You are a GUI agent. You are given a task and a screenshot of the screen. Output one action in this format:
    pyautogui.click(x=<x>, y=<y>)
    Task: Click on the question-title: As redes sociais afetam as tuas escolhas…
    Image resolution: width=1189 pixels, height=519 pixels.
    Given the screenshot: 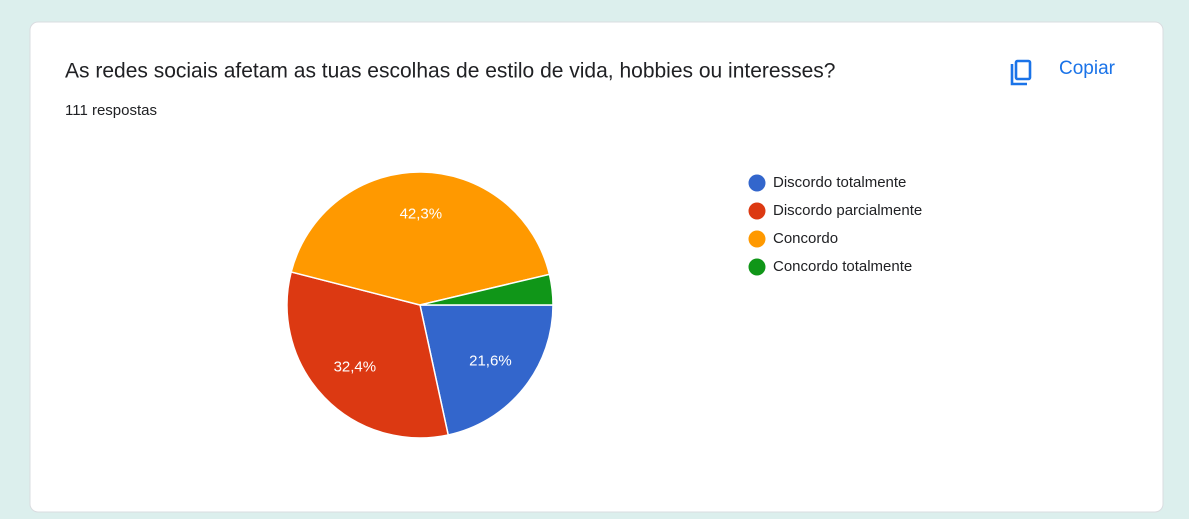 What is the action you would take?
    pyautogui.click(x=450, y=71)
    